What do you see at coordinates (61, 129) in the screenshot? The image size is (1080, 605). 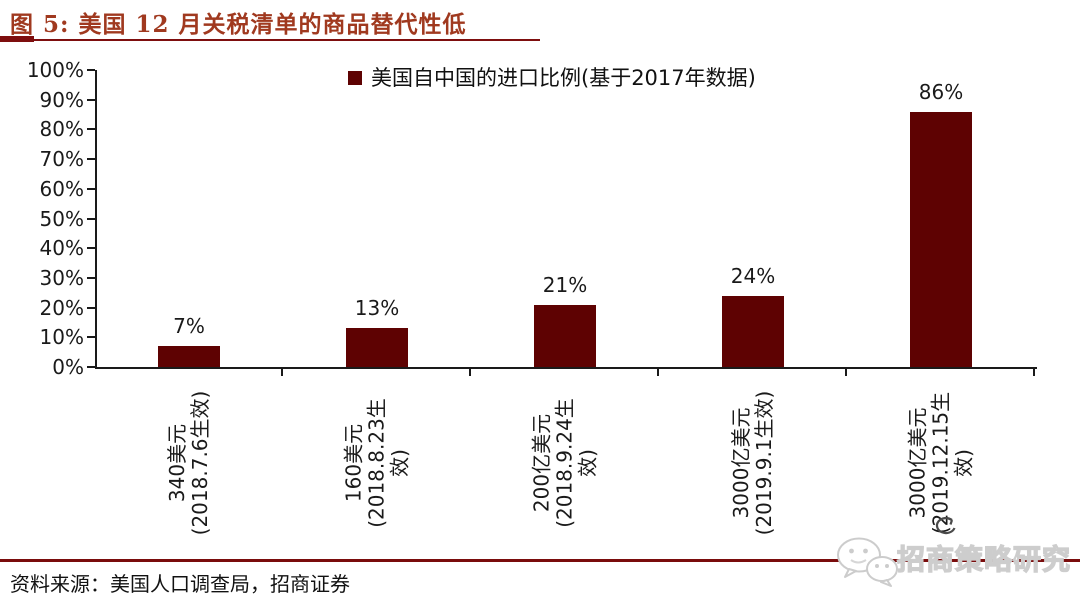 I see `y-axis-tick-label: 80%` at bounding box center [61, 129].